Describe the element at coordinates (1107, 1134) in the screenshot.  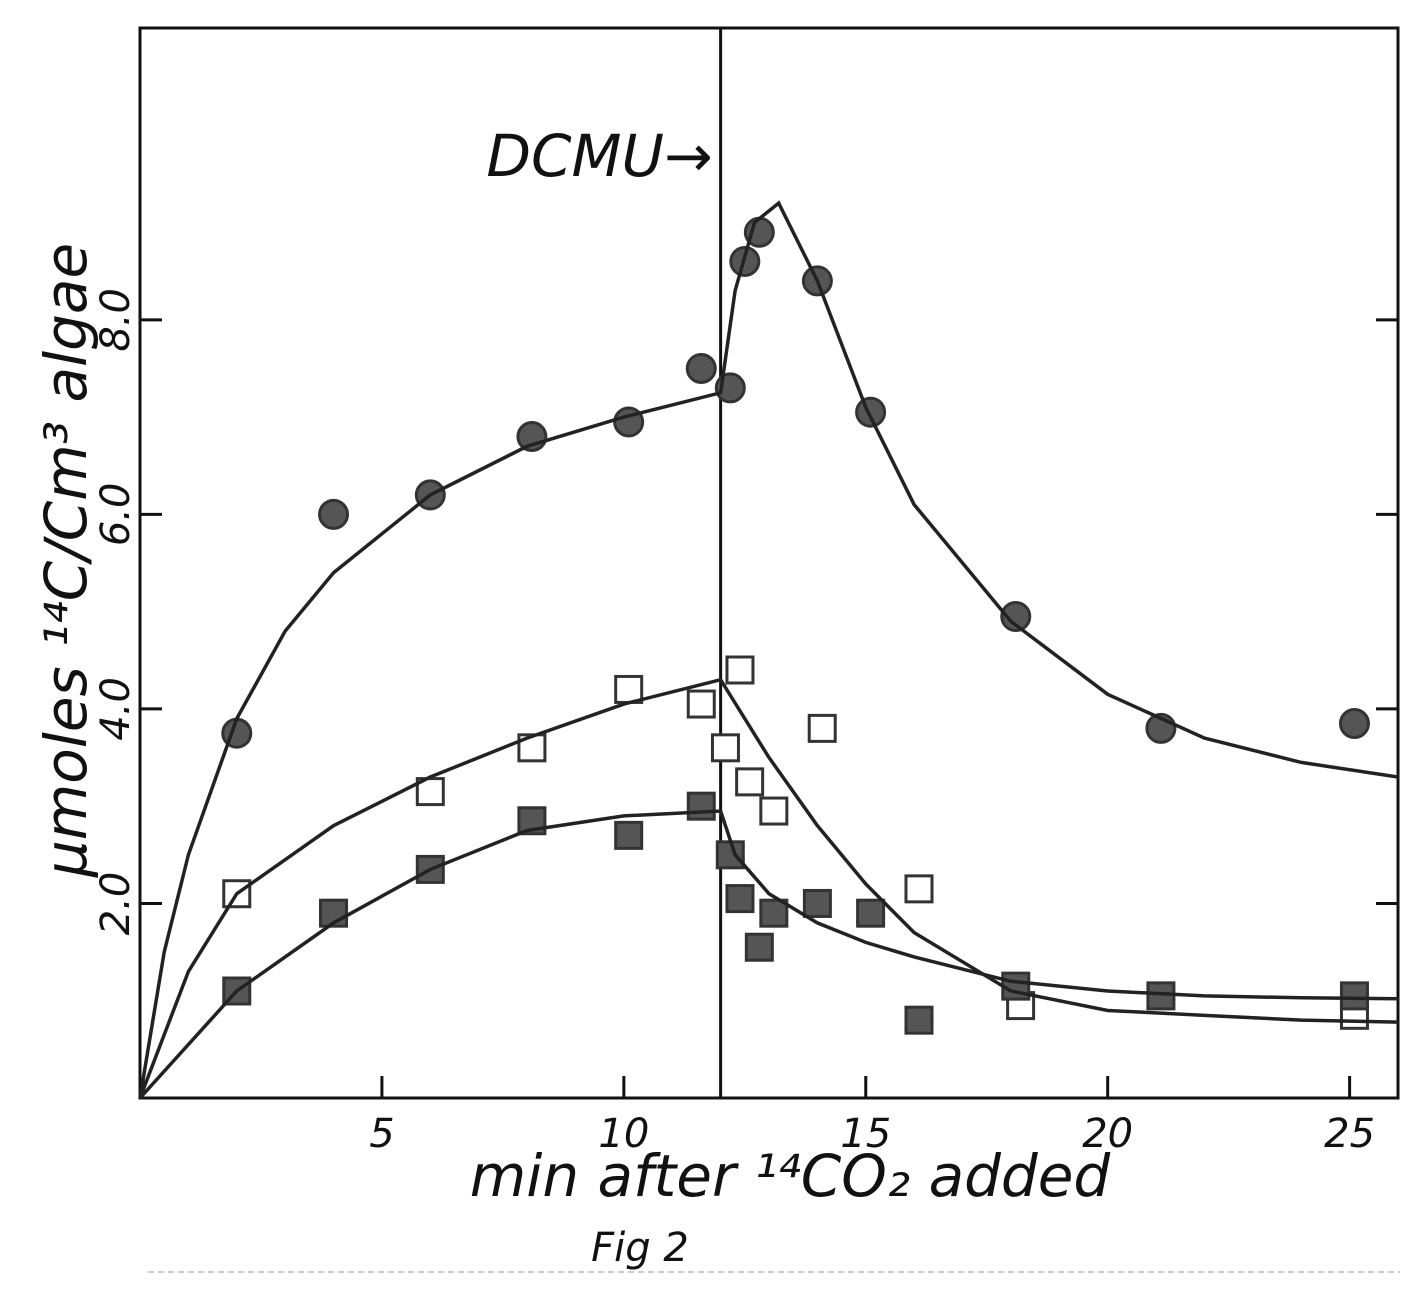
I see `x-tick-label: 20` at that location.